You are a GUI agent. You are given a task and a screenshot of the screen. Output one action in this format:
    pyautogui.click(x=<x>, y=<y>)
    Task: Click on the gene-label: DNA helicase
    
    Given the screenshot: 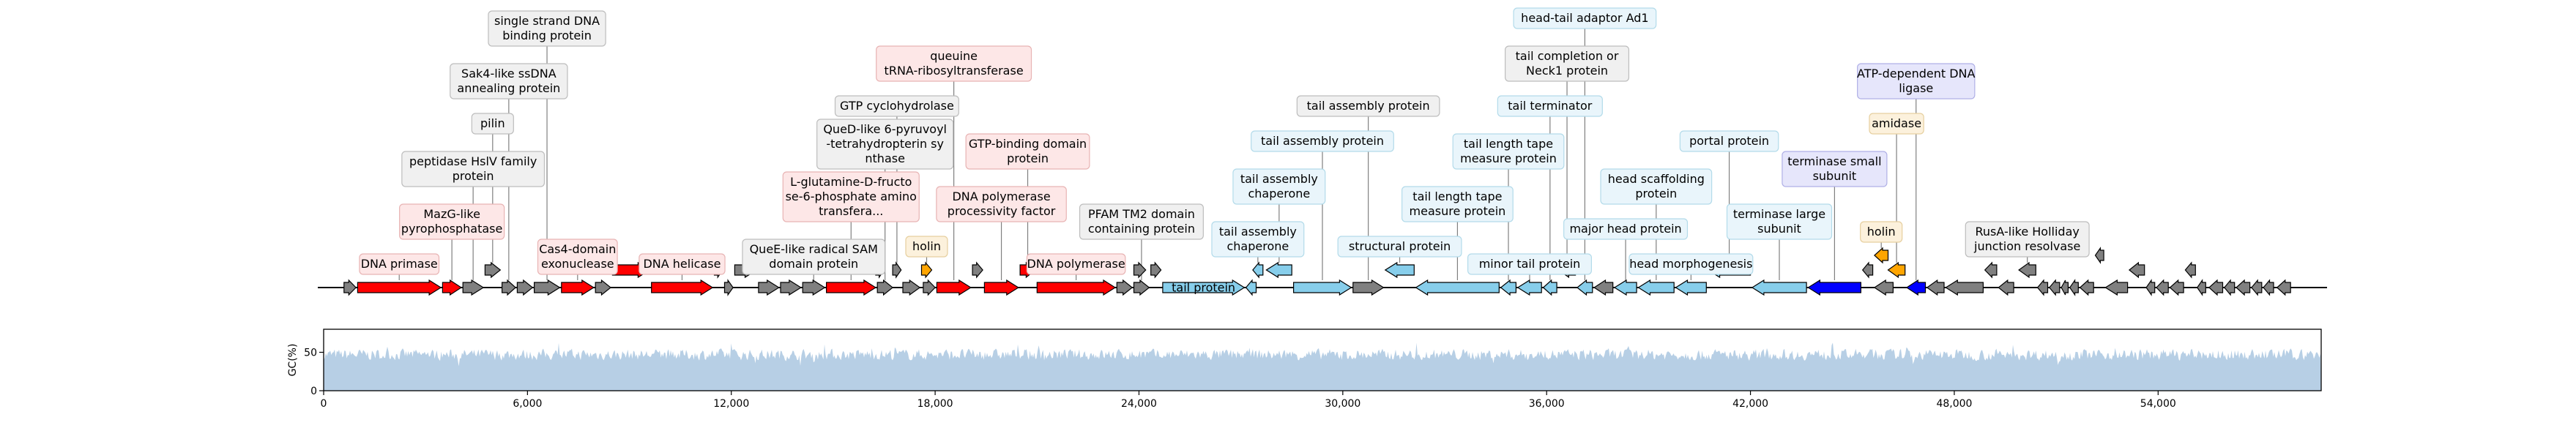 What is the action you would take?
    pyautogui.click(x=682, y=264)
    